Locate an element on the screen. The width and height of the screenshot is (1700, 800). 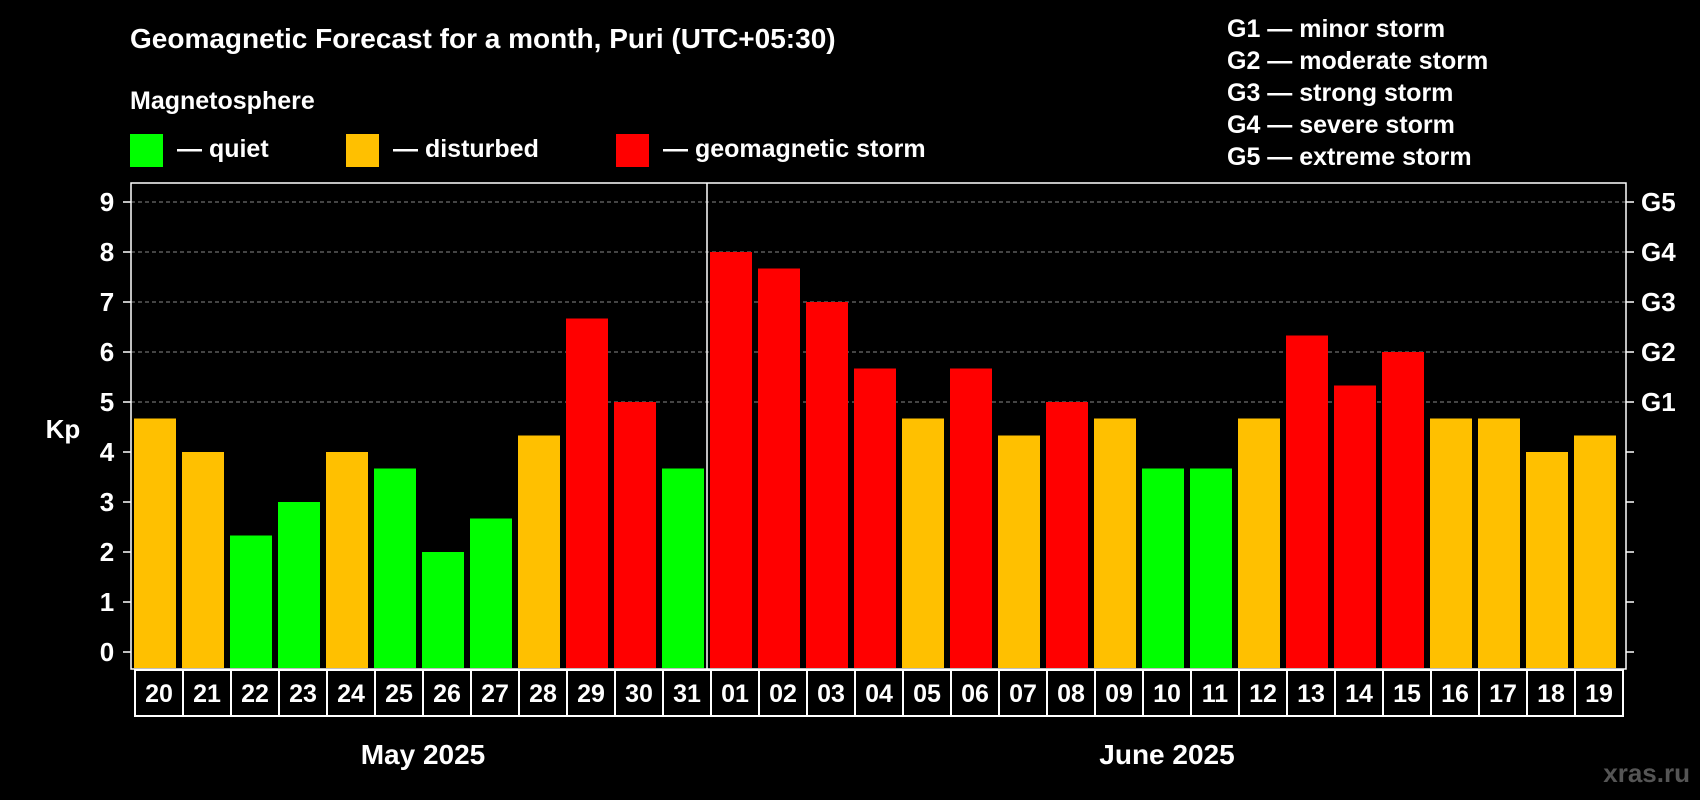
y-tick-label-2: 2 is located at coordinates (107, 552).